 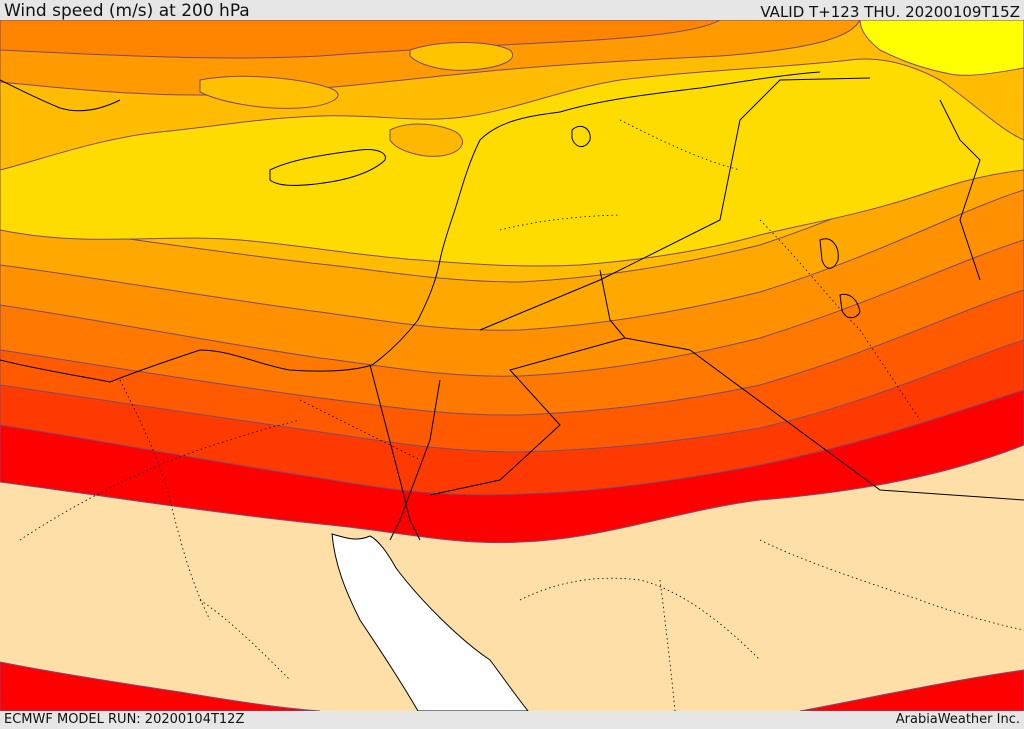 I want to click on wind-band-south-red, so click(x=160, y=686).